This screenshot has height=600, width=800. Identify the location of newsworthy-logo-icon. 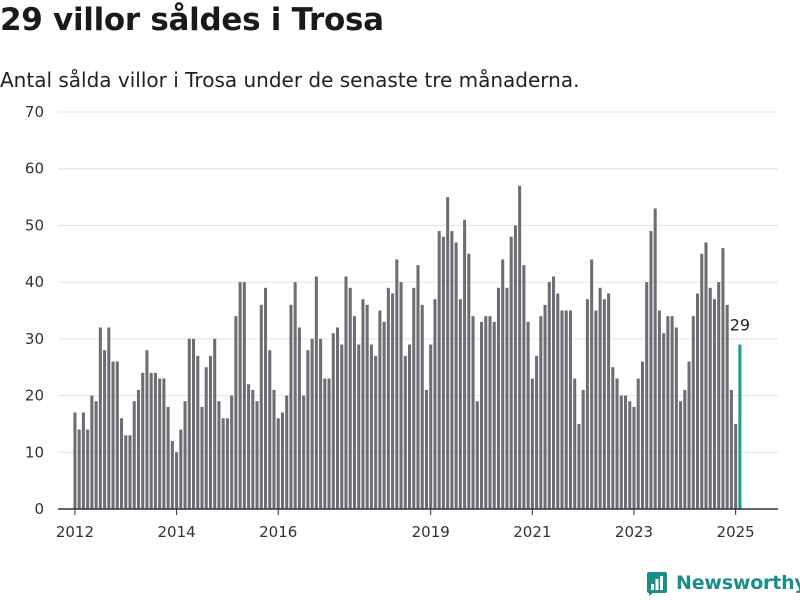
(657, 584).